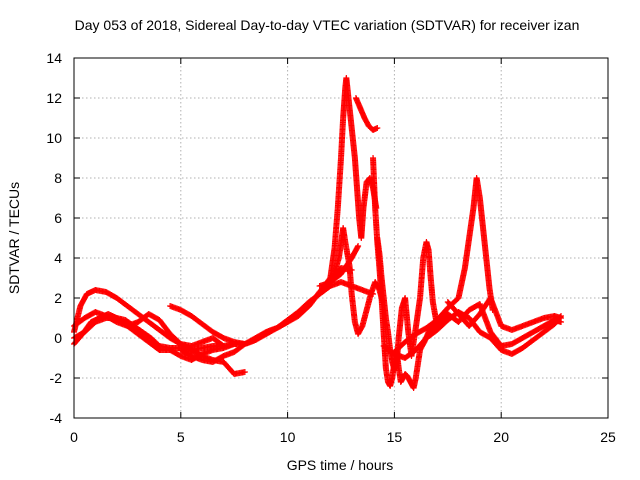 This screenshot has height=480, width=640. Describe the element at coordinates (58, 338) in the screenshot. I see `y-tick-label: 0` at that location.